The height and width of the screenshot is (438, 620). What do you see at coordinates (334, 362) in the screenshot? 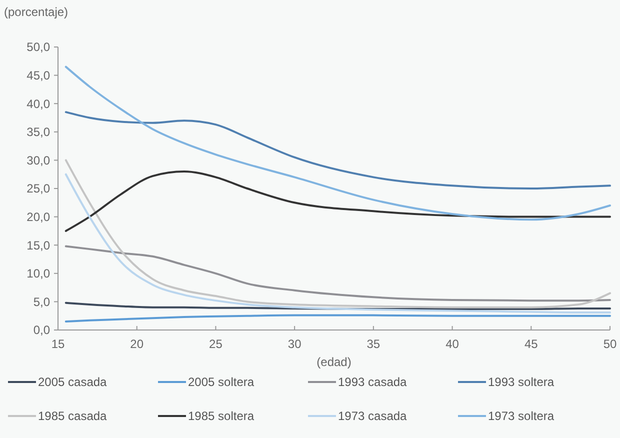
I see `x-axis-title: (edad)` at bounding box center [334, 362].